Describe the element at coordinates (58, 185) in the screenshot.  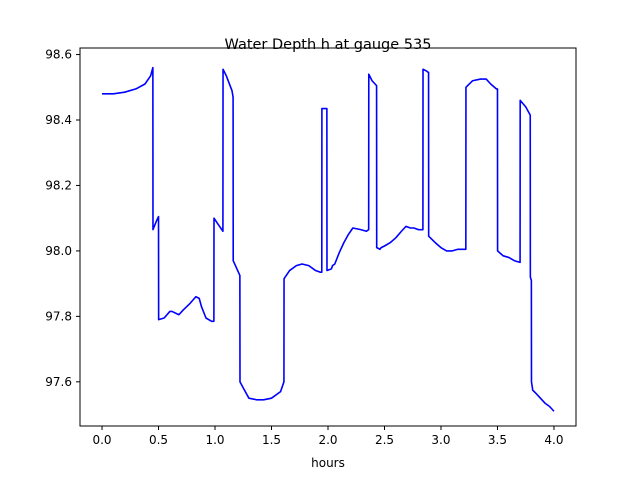
I see `y-tick-label: 98.2` at that location.